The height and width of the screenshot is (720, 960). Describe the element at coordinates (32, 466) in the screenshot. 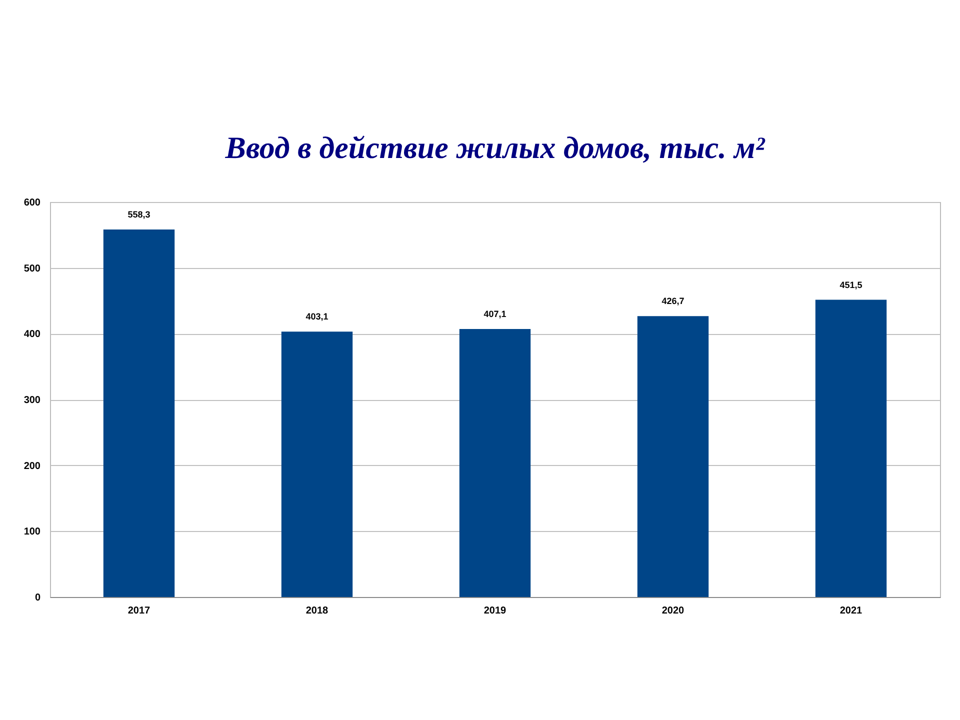

I see `y-tick-label: 200` at that location.